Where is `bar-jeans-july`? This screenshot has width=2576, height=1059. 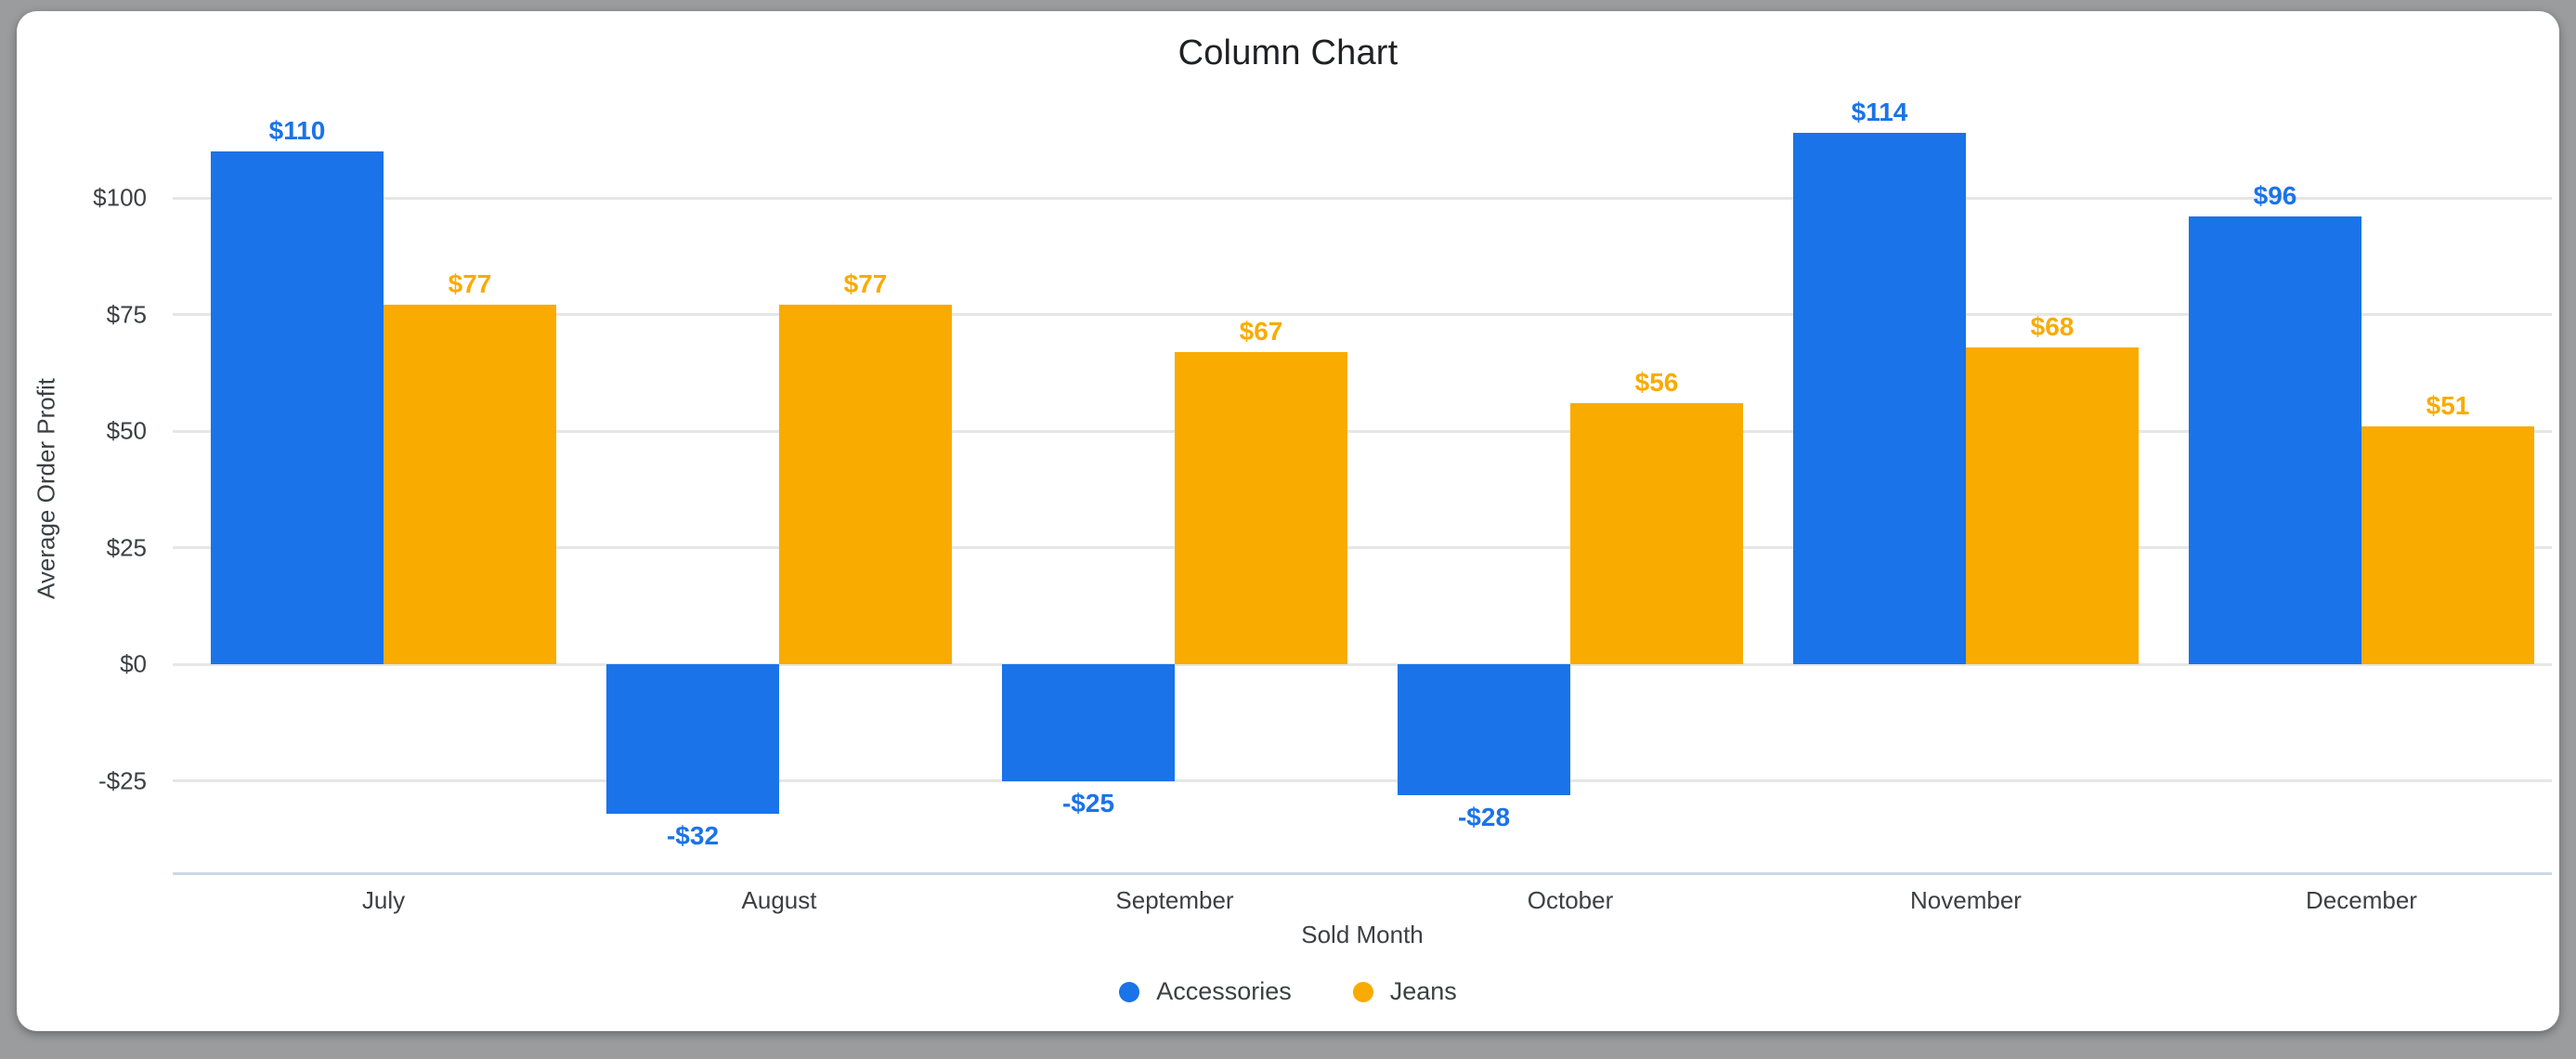
bar-jeans-july is located at coordinates (470, 484).